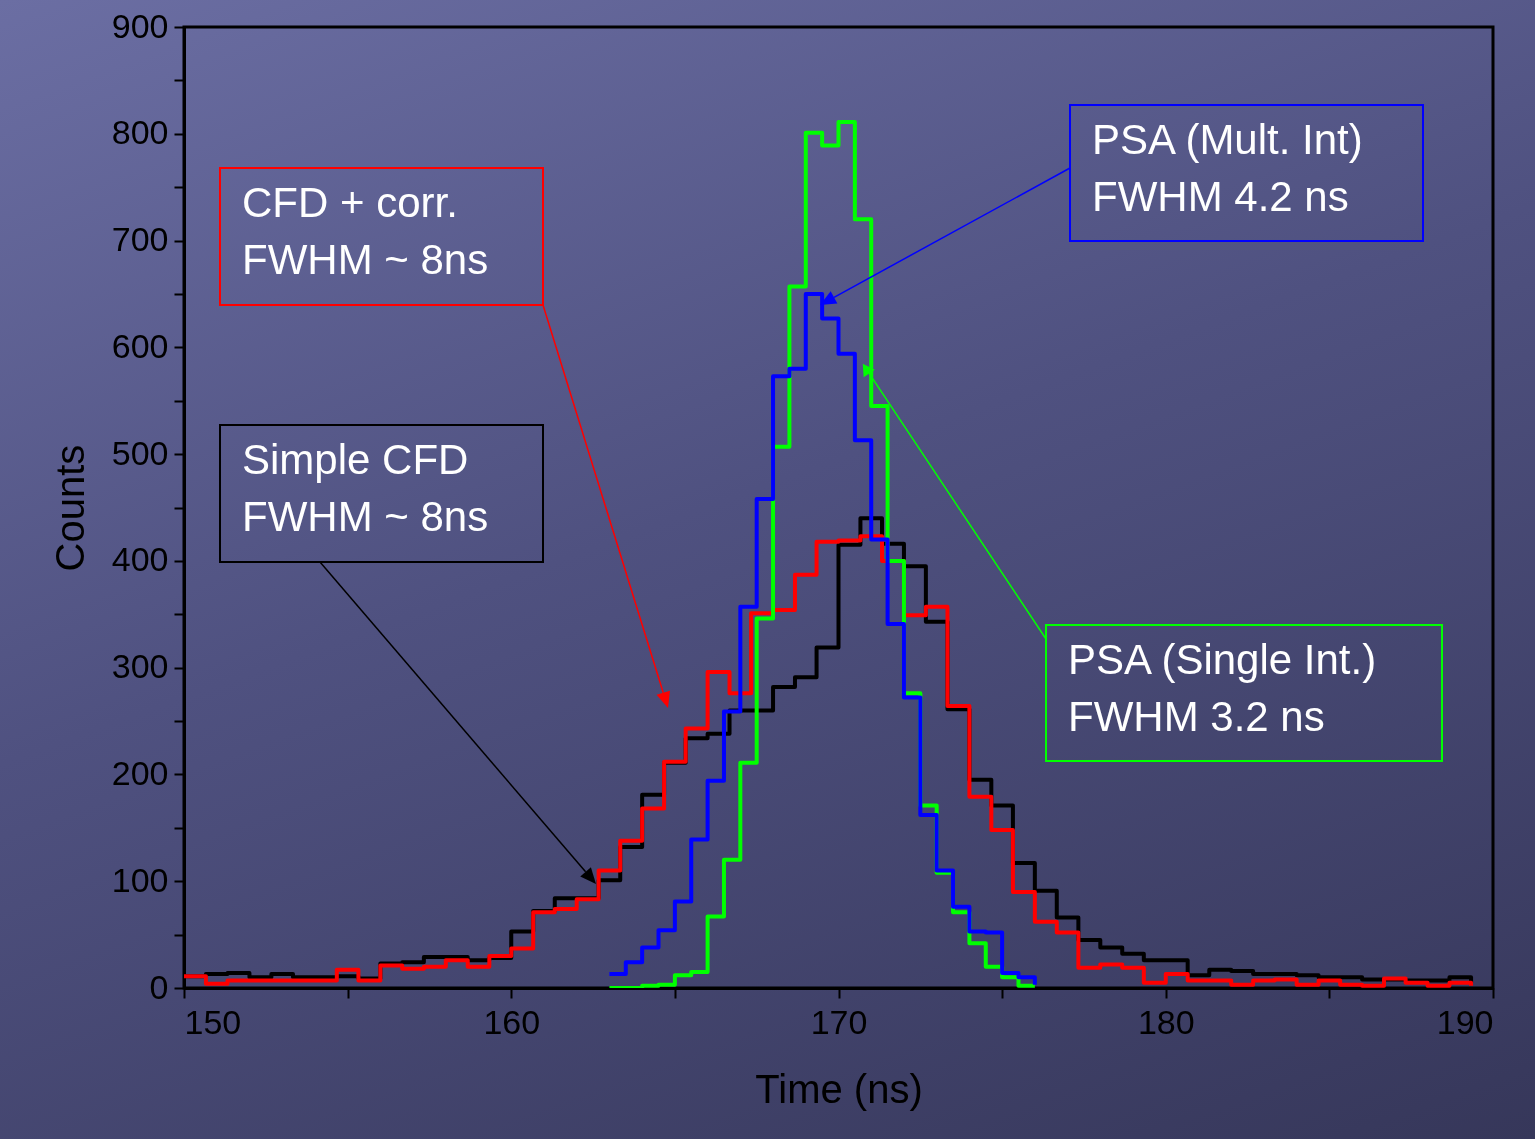 The image size is (1535, 1139). I want to click on x-tick-label: 170, so click(839, 1021).